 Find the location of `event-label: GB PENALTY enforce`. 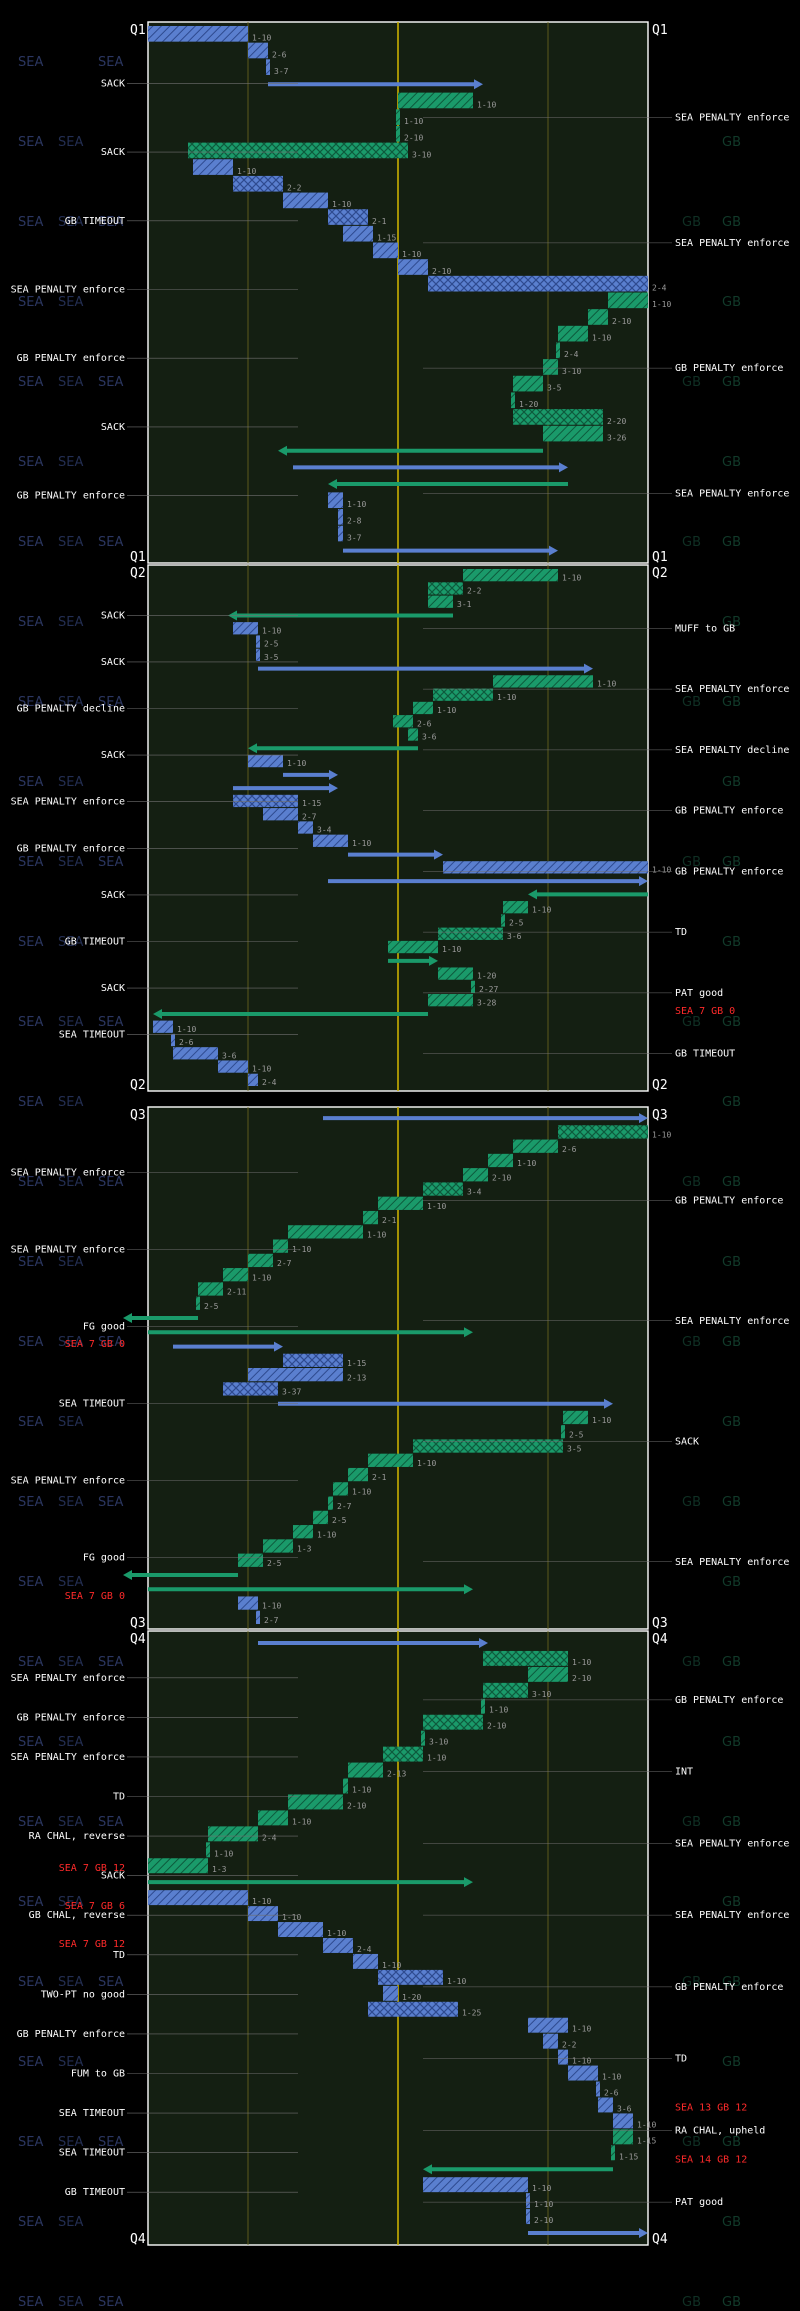

event-label: GB PENALTY enforce is located at coordinates (71, 1717).